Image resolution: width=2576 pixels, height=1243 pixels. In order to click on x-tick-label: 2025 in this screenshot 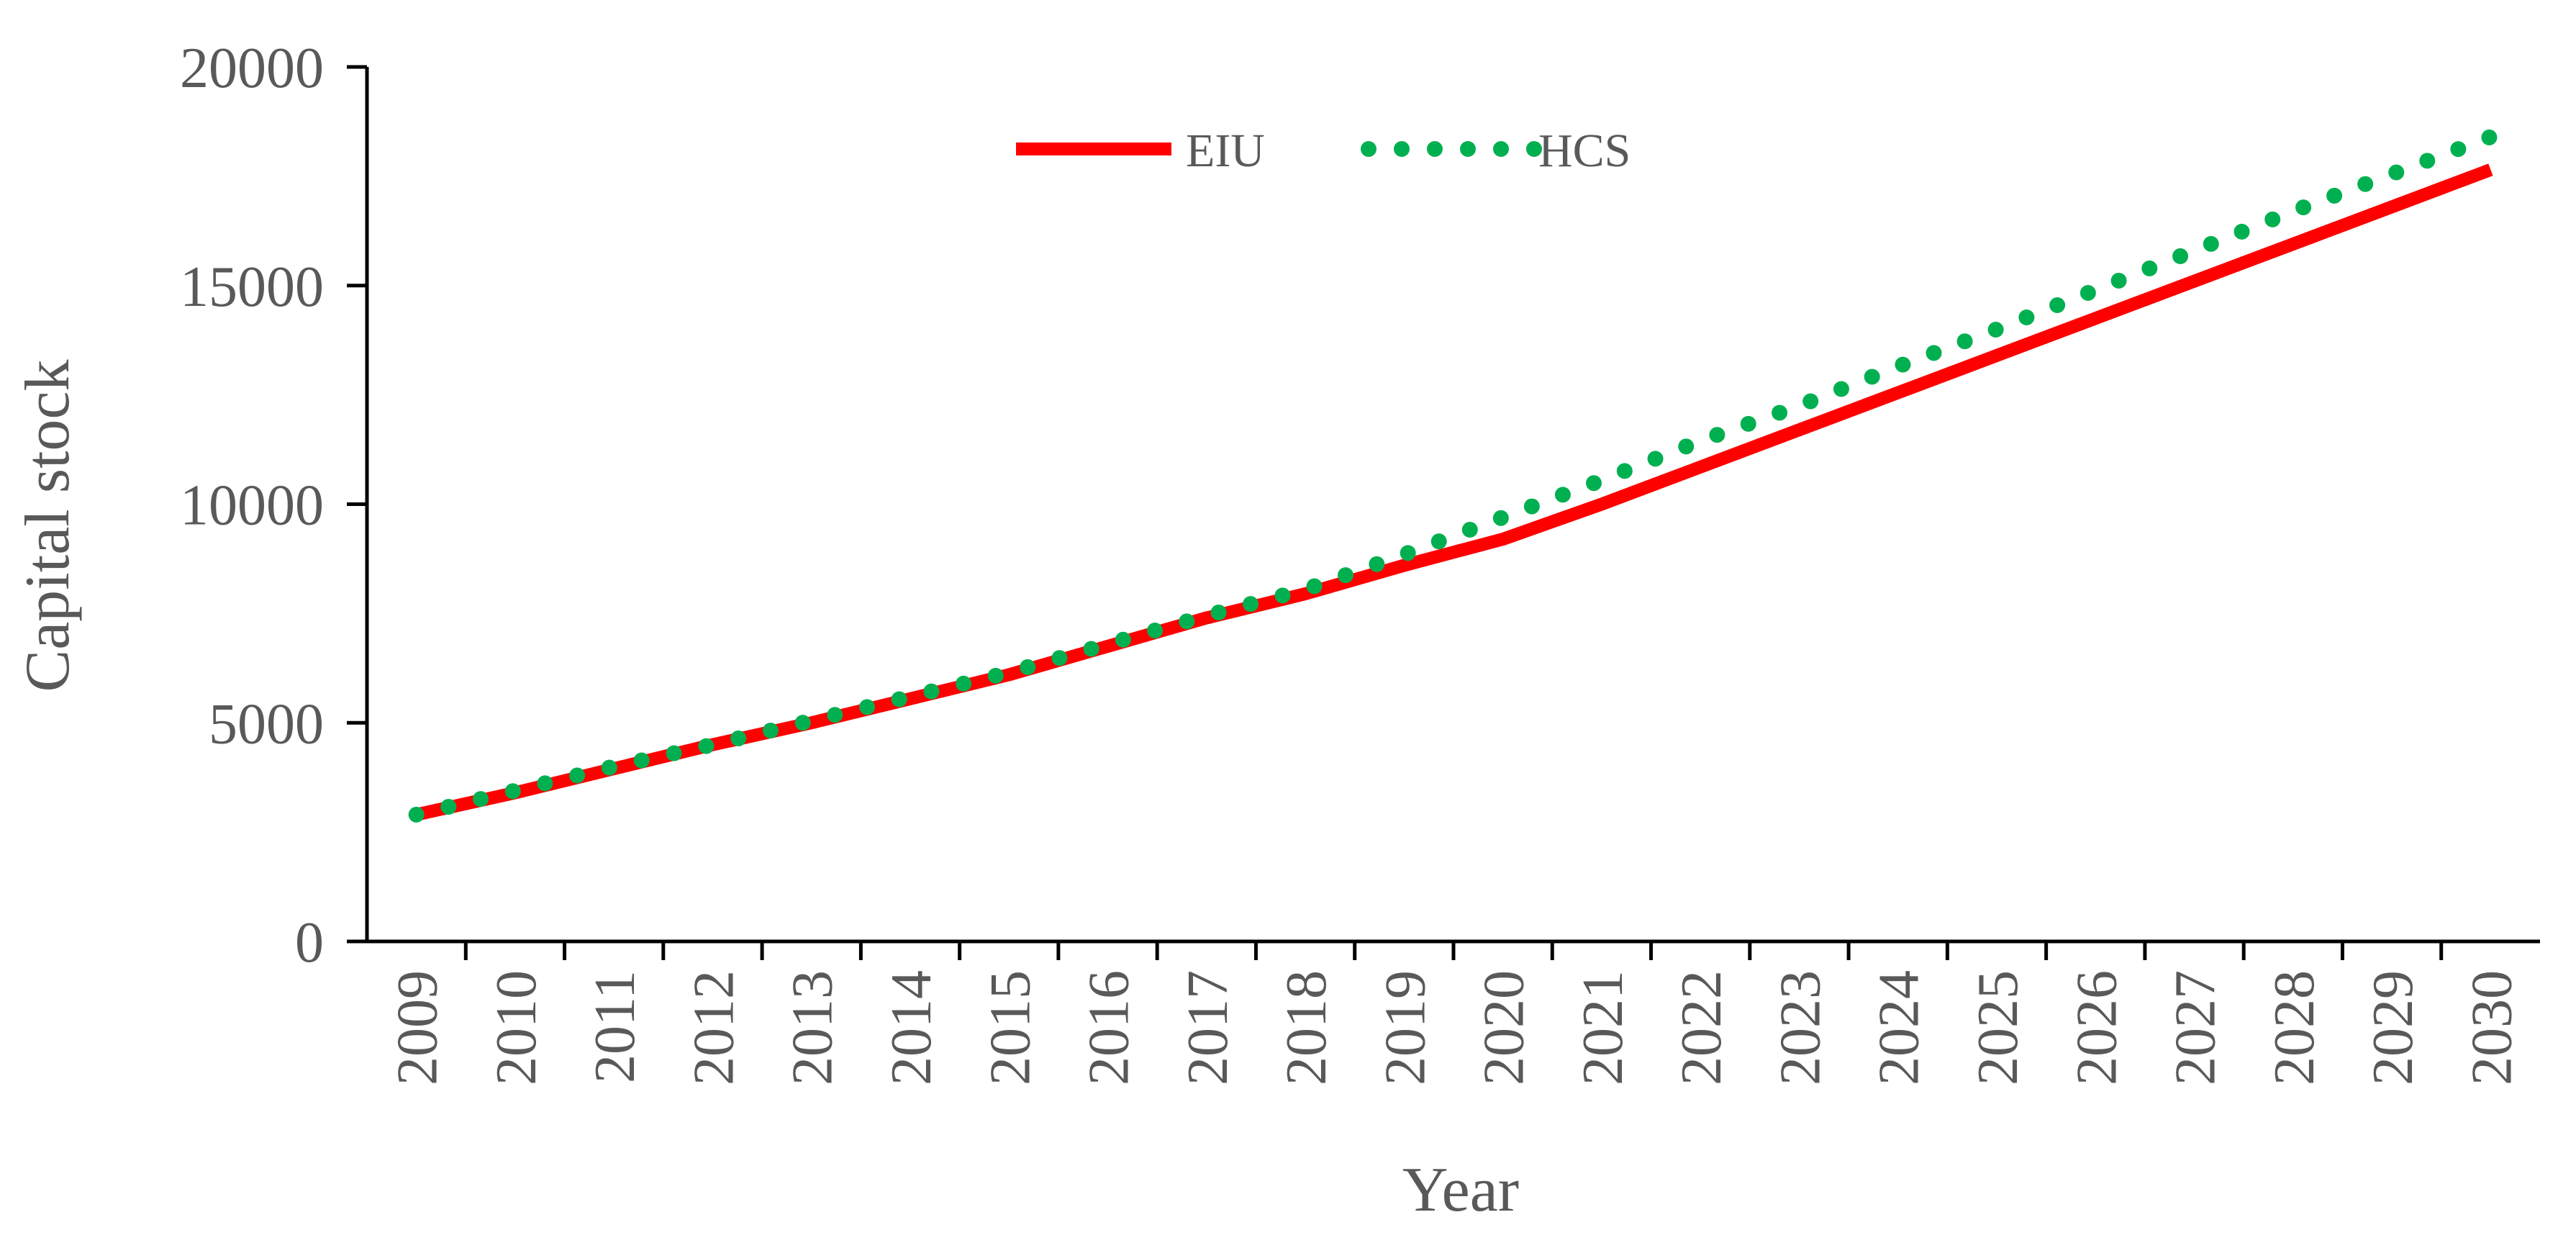, I will do `click(1998, 1027)`.